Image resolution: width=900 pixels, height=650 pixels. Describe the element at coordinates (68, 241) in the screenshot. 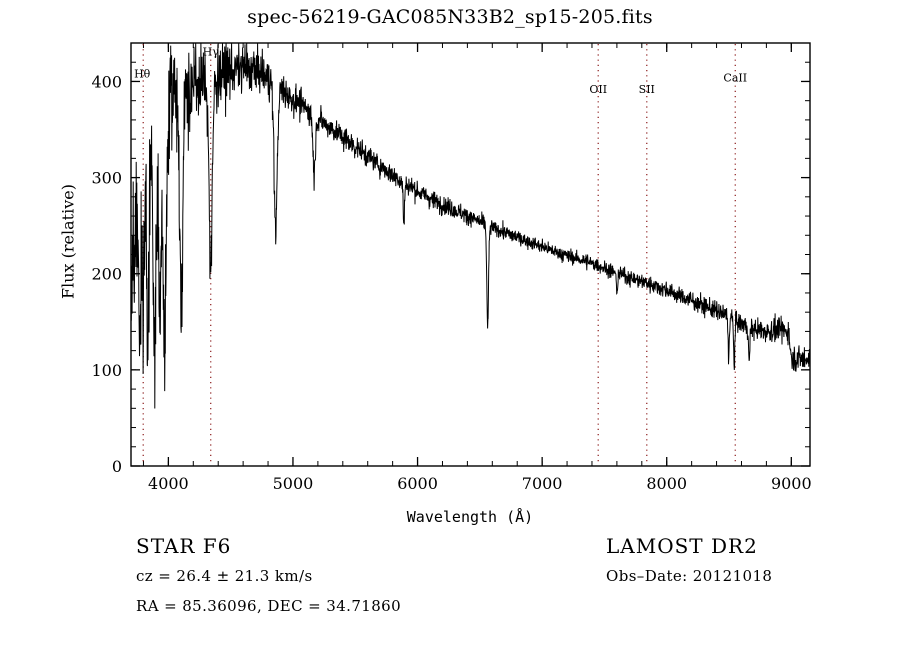

I see `y-axis-label: Flux (relative)` at that location.